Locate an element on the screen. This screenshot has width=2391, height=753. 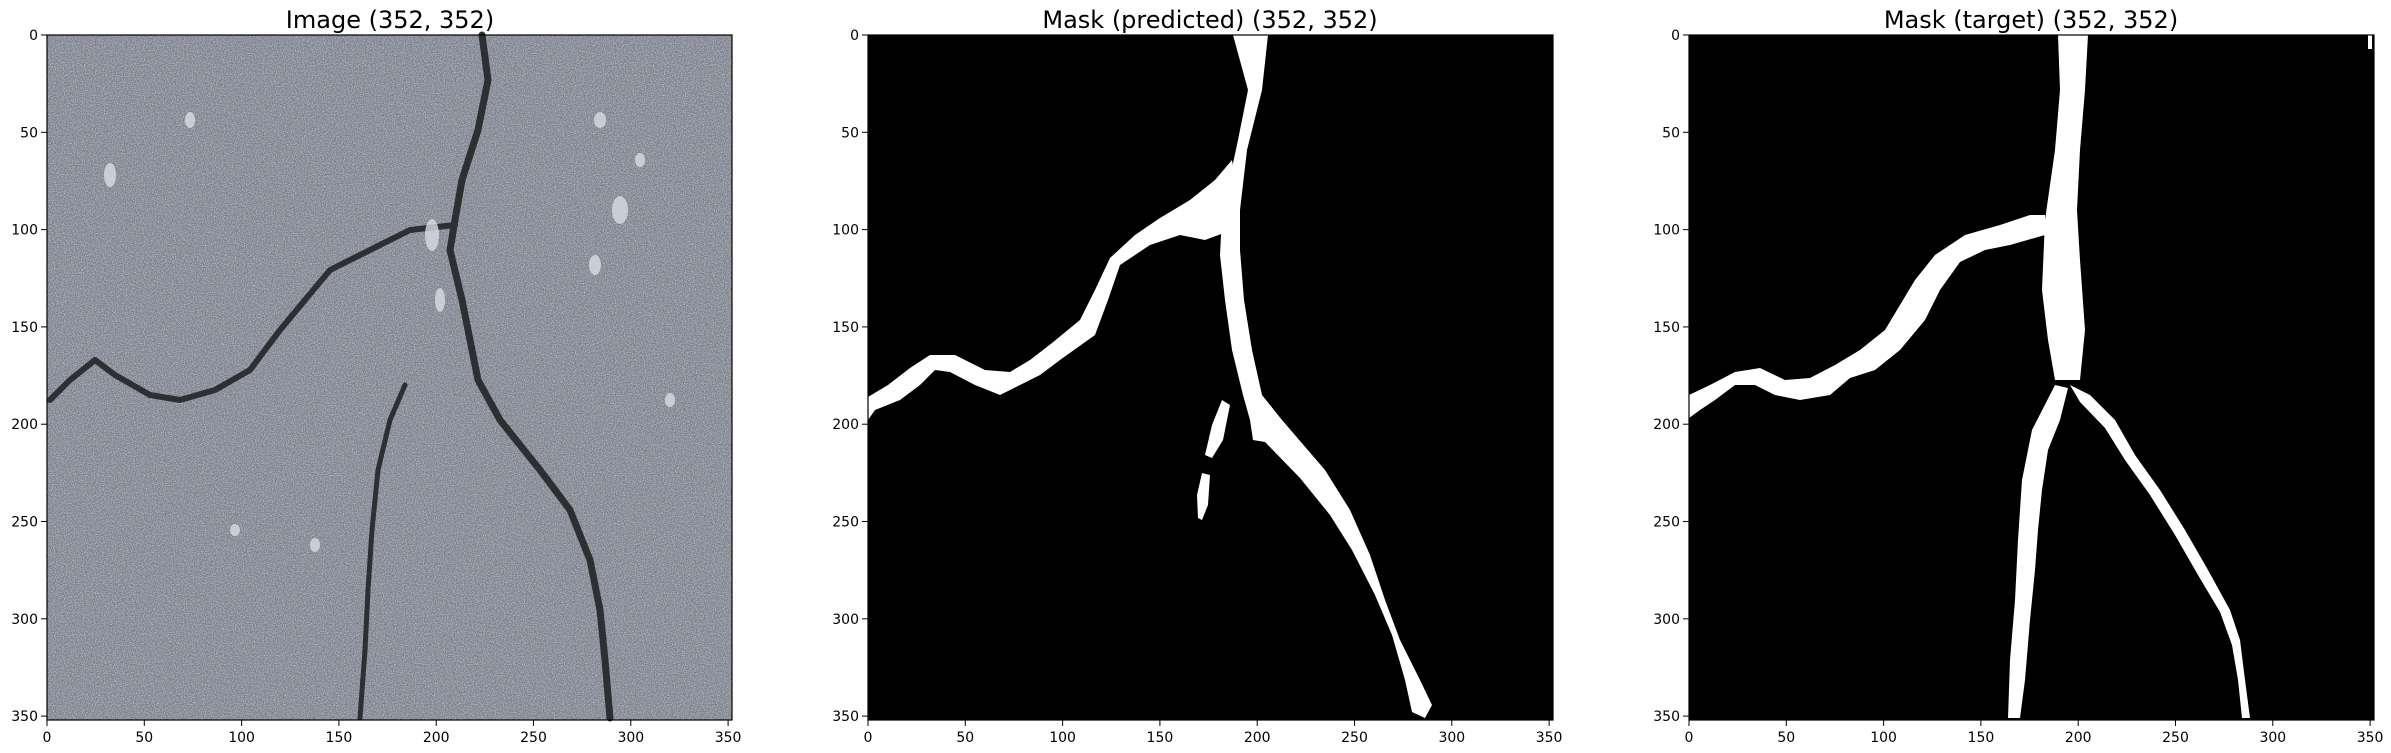
panel-title: Mask (predicted) (352, 352) is located at coordinates (1209, 20).